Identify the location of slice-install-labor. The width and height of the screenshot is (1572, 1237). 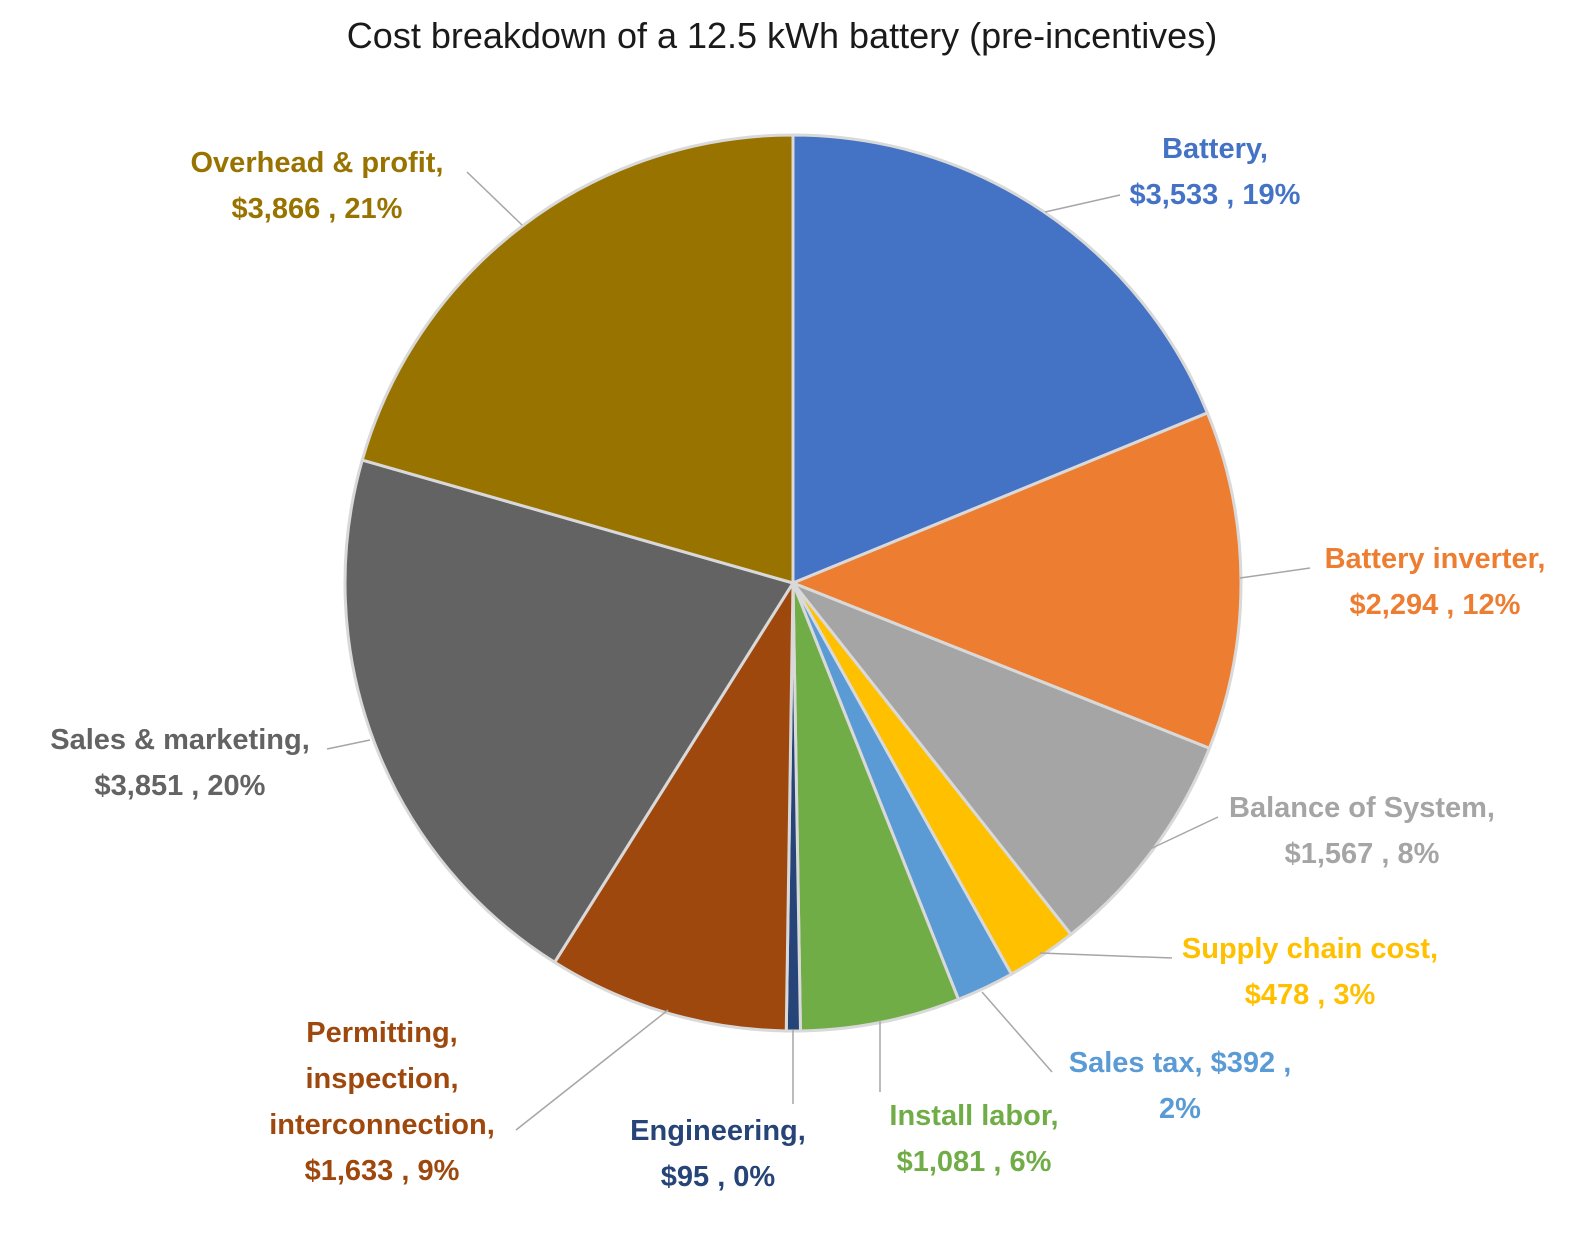
(875, 807).